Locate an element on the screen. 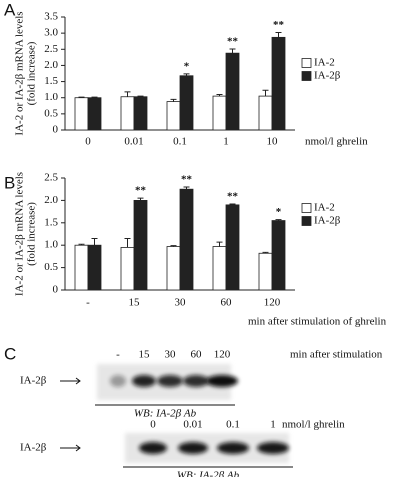 The width and height of the screenshot is (410, 477). x-tick-label: - is located at coordinates (88, 303).